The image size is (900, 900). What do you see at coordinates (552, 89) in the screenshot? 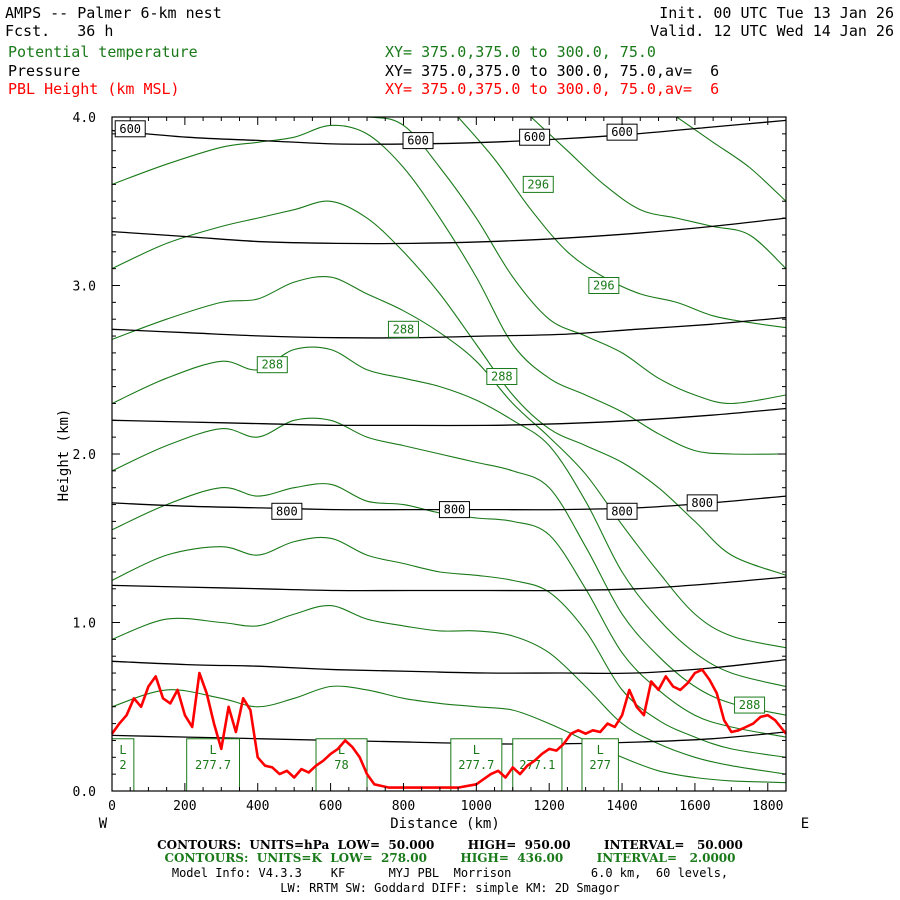
I see `field3-xy: XY= 375.0,375.0 to 300.0, 75.0,av= 6` at bounding box center [552, 89].